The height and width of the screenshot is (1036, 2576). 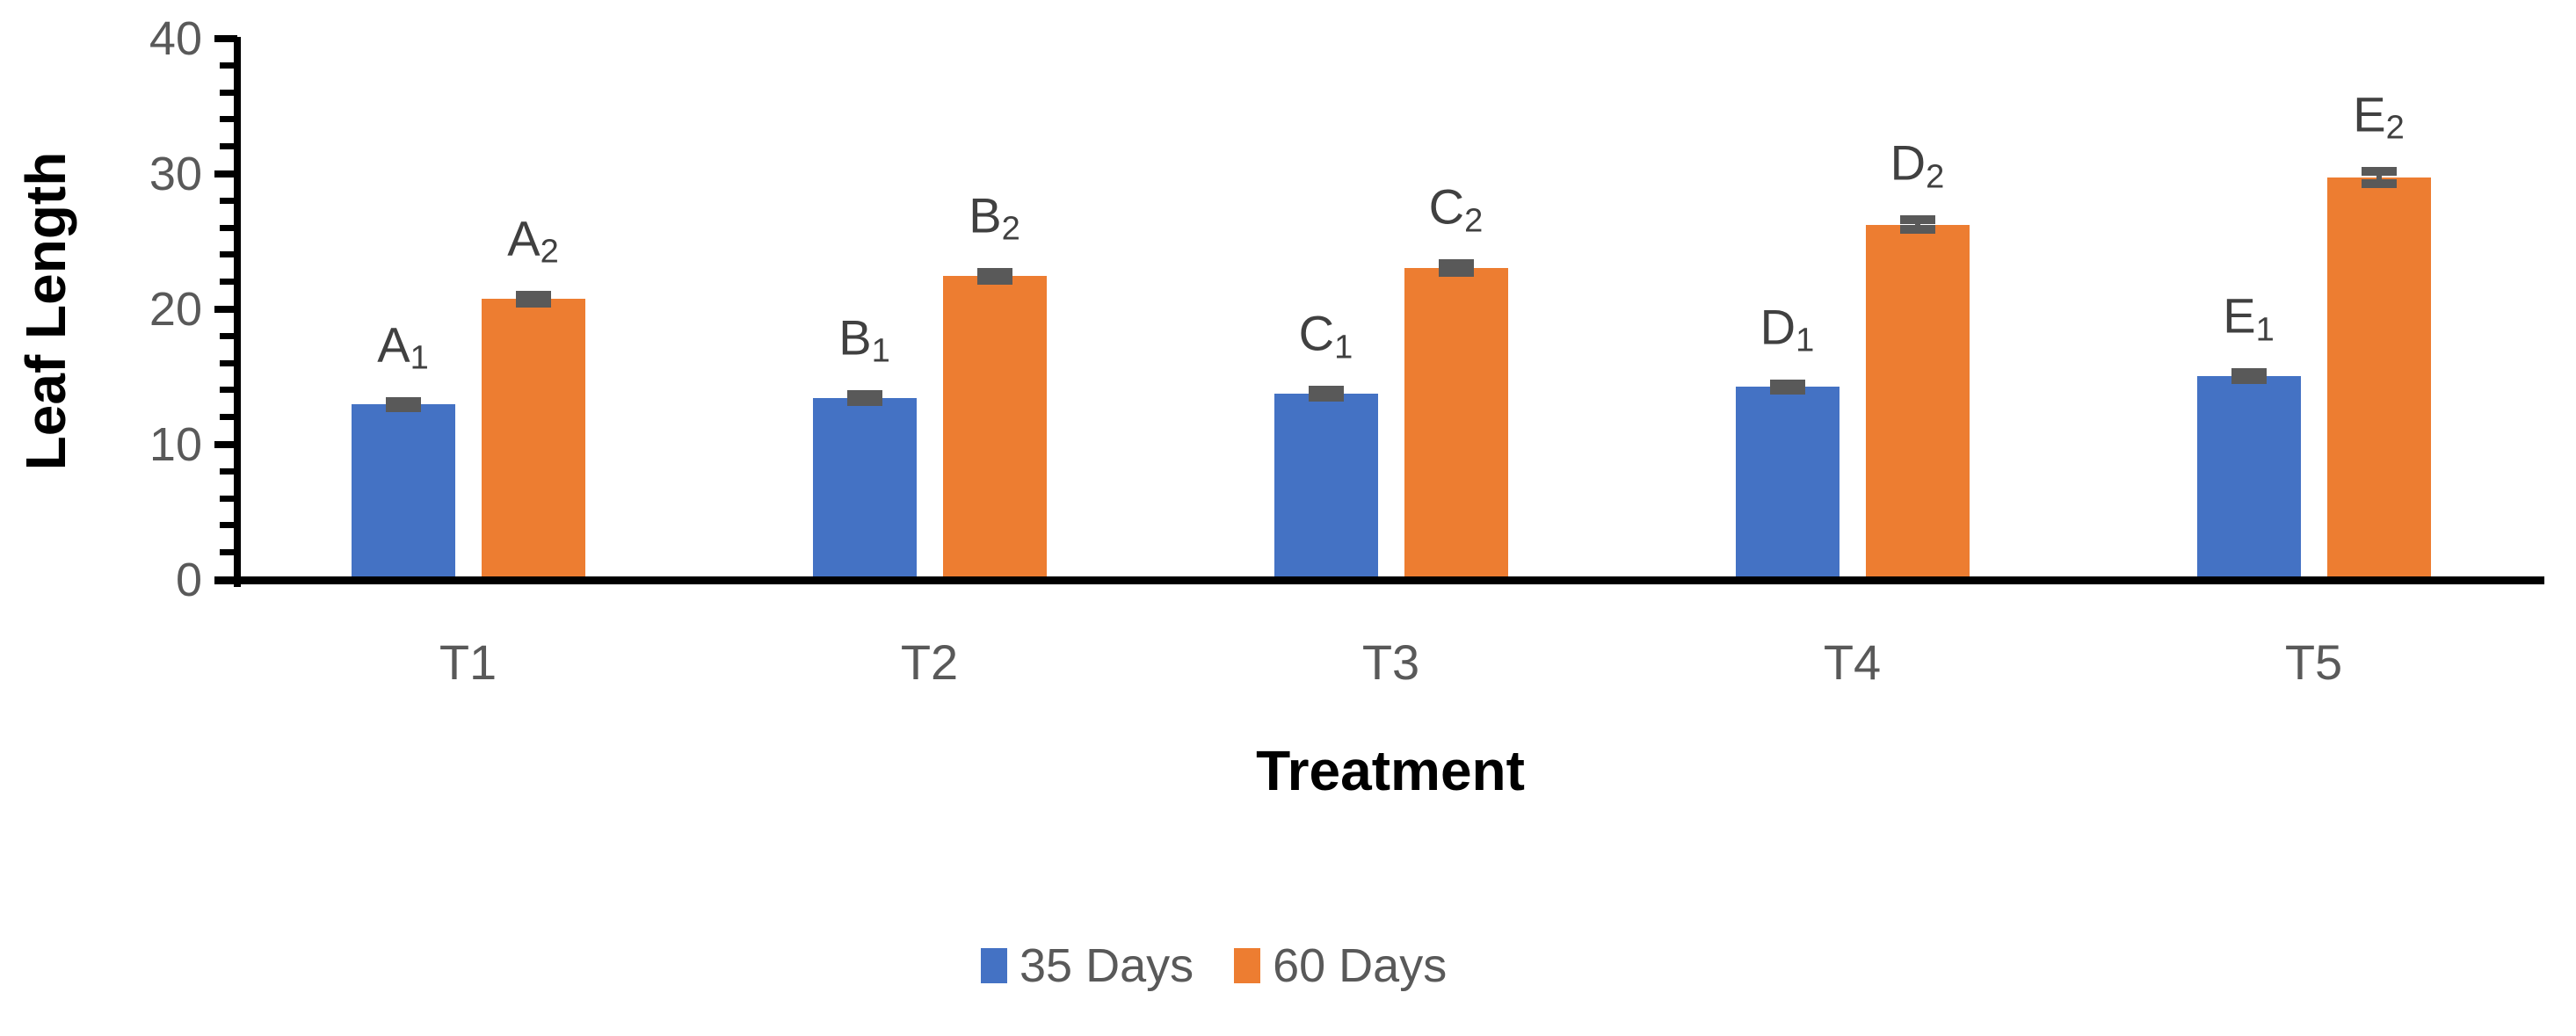 I want to click on category-label-T1: T1, so click(x=468, y=662).